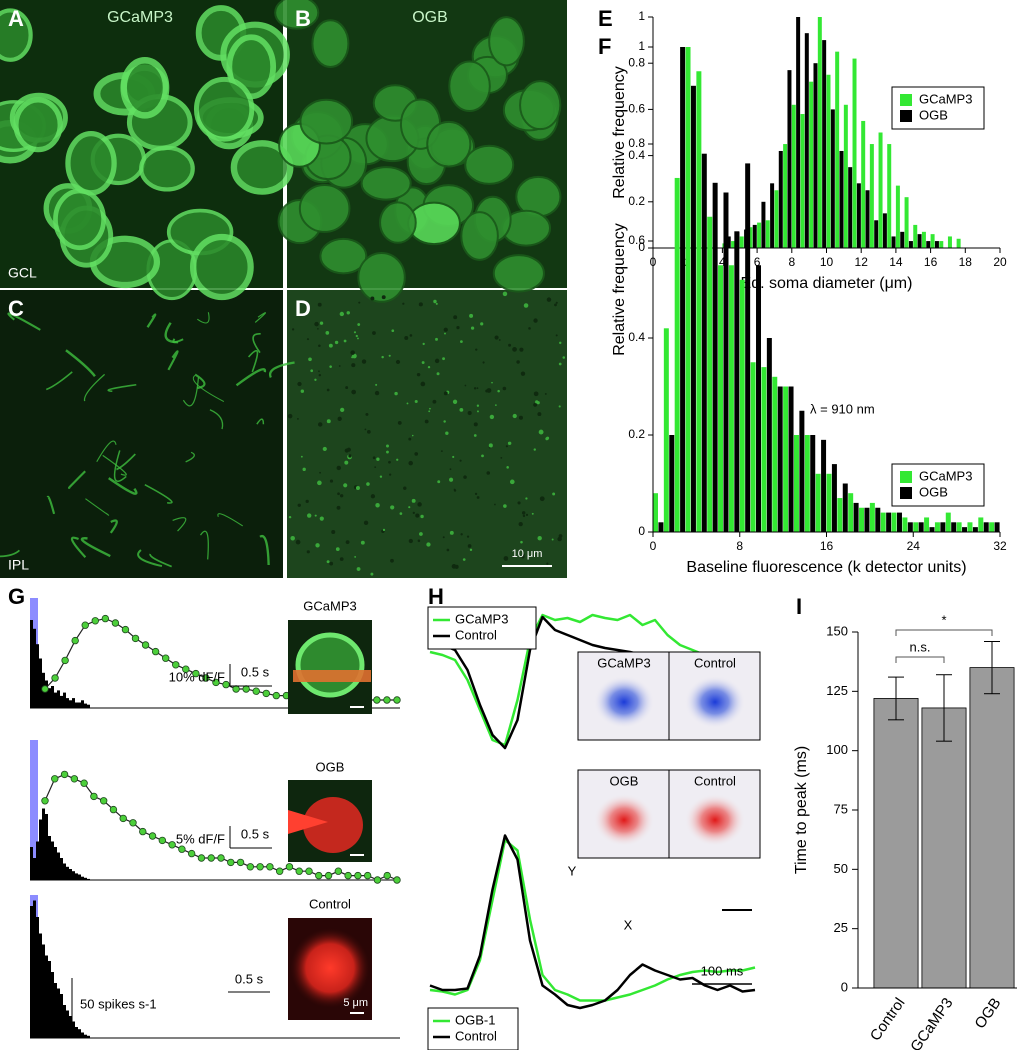 This screenshot has width=1017, height=1050. What do you see at coordinates (355, 1003) in the screenshot?
I see `inset-scale-label: 5 μm` at bounding box center [355, 1003].